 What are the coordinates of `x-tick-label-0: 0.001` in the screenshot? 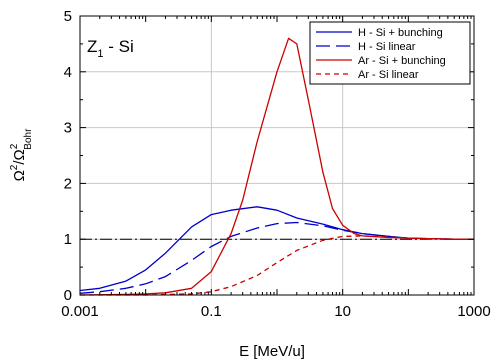 It's located at (80, 311).